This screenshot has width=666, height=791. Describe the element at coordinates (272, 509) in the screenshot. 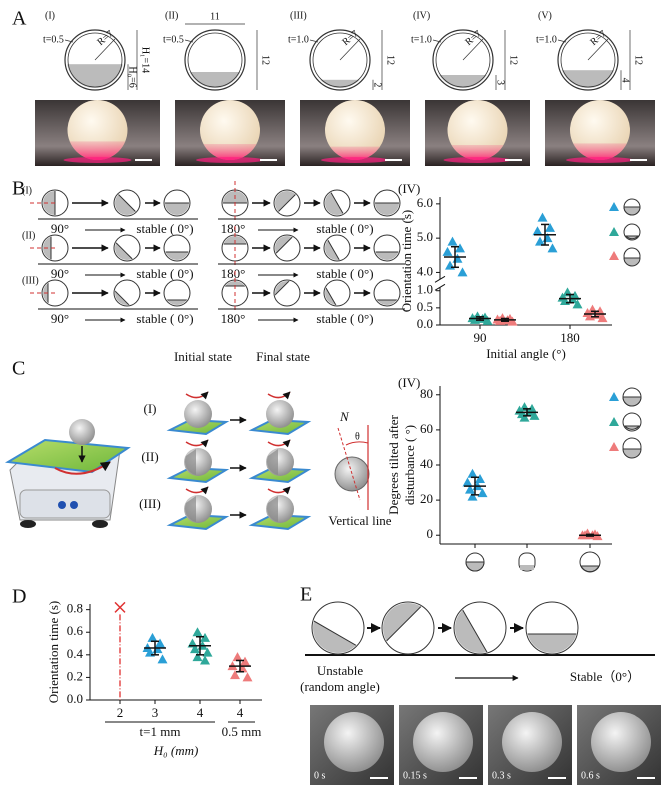

I see `sphere-fill` at that location.